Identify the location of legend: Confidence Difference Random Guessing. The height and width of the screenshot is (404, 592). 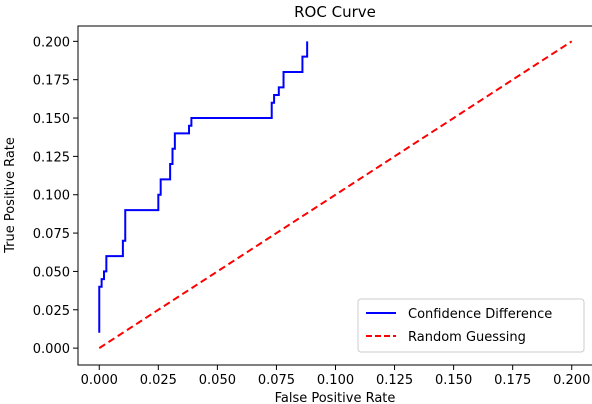
(471, 325).